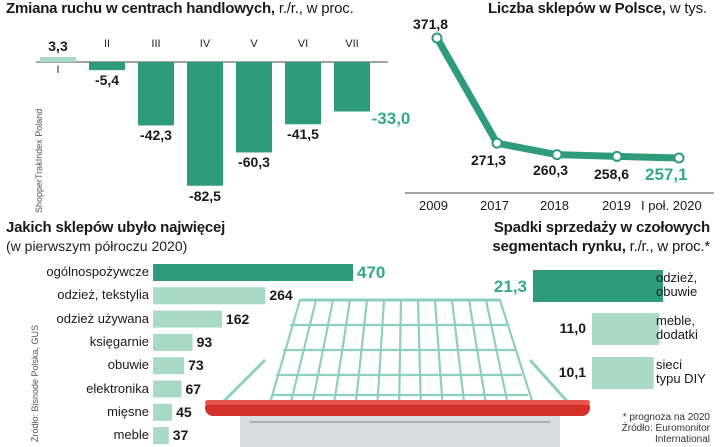 The image size is (720, 447). Describe the element at coordinates (205, 195) in the screenshot. I see `traffic-value-label: -82,5` at that location.